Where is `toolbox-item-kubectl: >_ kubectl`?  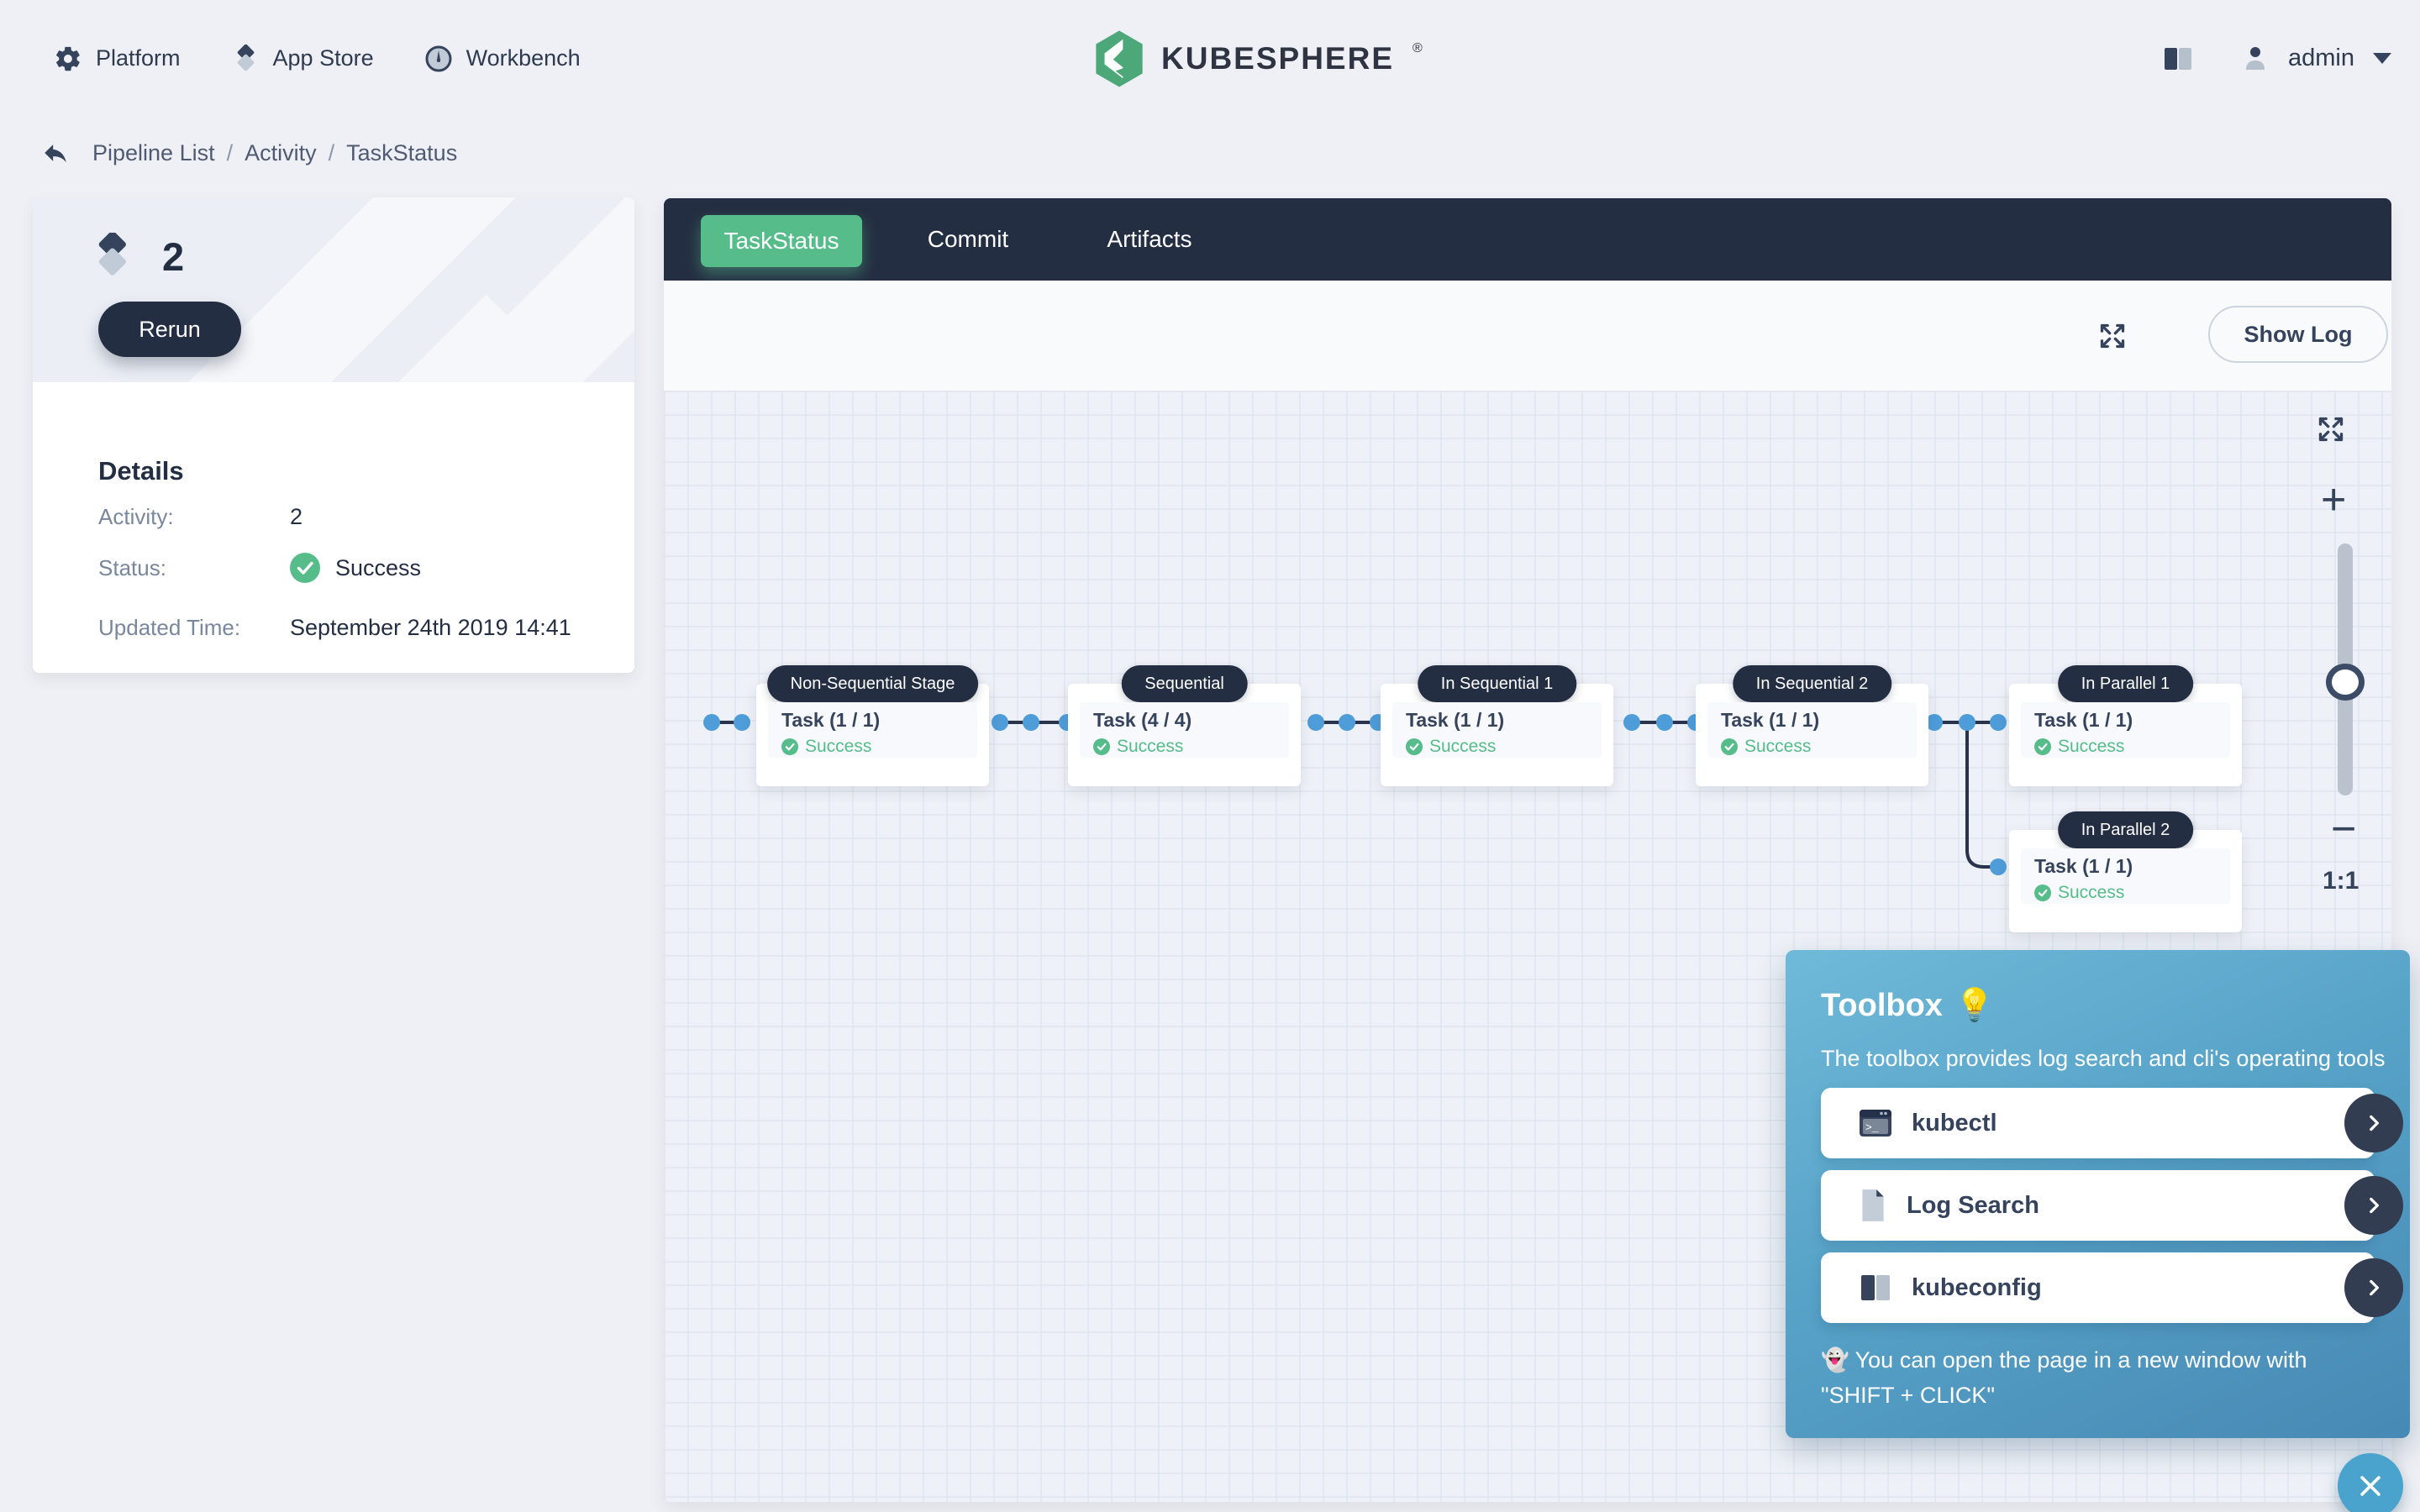
toolbox-item-kubectl: >_ kubectl is located at coordinates (2112, 1123).